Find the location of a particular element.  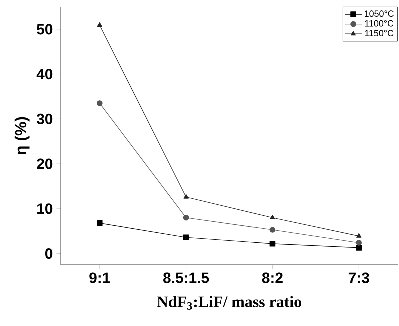

y-tick-label: 40 is located at coordinates (44, 74).